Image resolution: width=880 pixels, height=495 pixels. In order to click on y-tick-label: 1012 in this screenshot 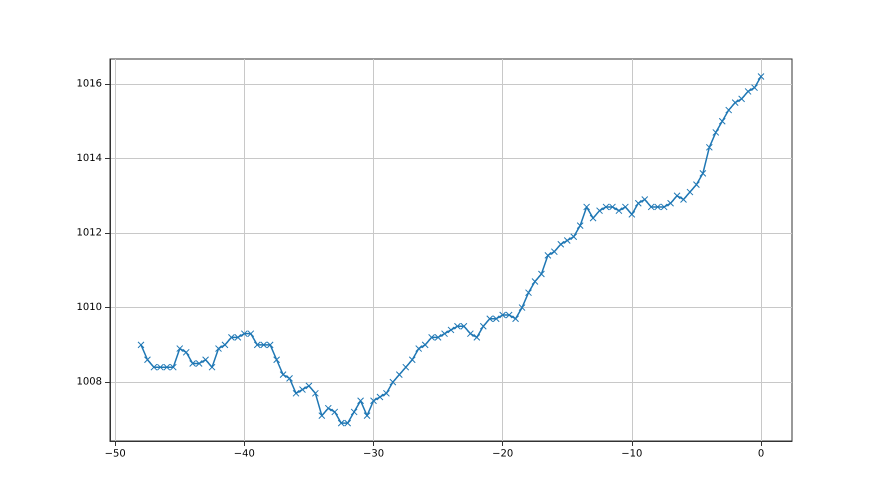, I will do `click(89, 233)`.